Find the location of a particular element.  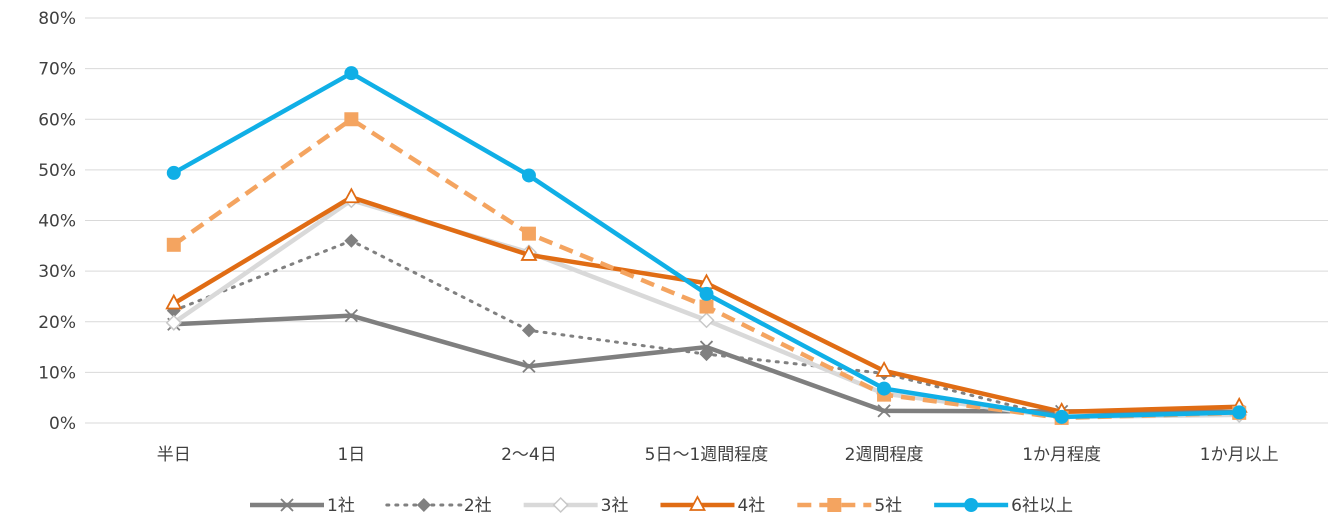

y-tick-label: 10% is located at coordinates (57, 373).